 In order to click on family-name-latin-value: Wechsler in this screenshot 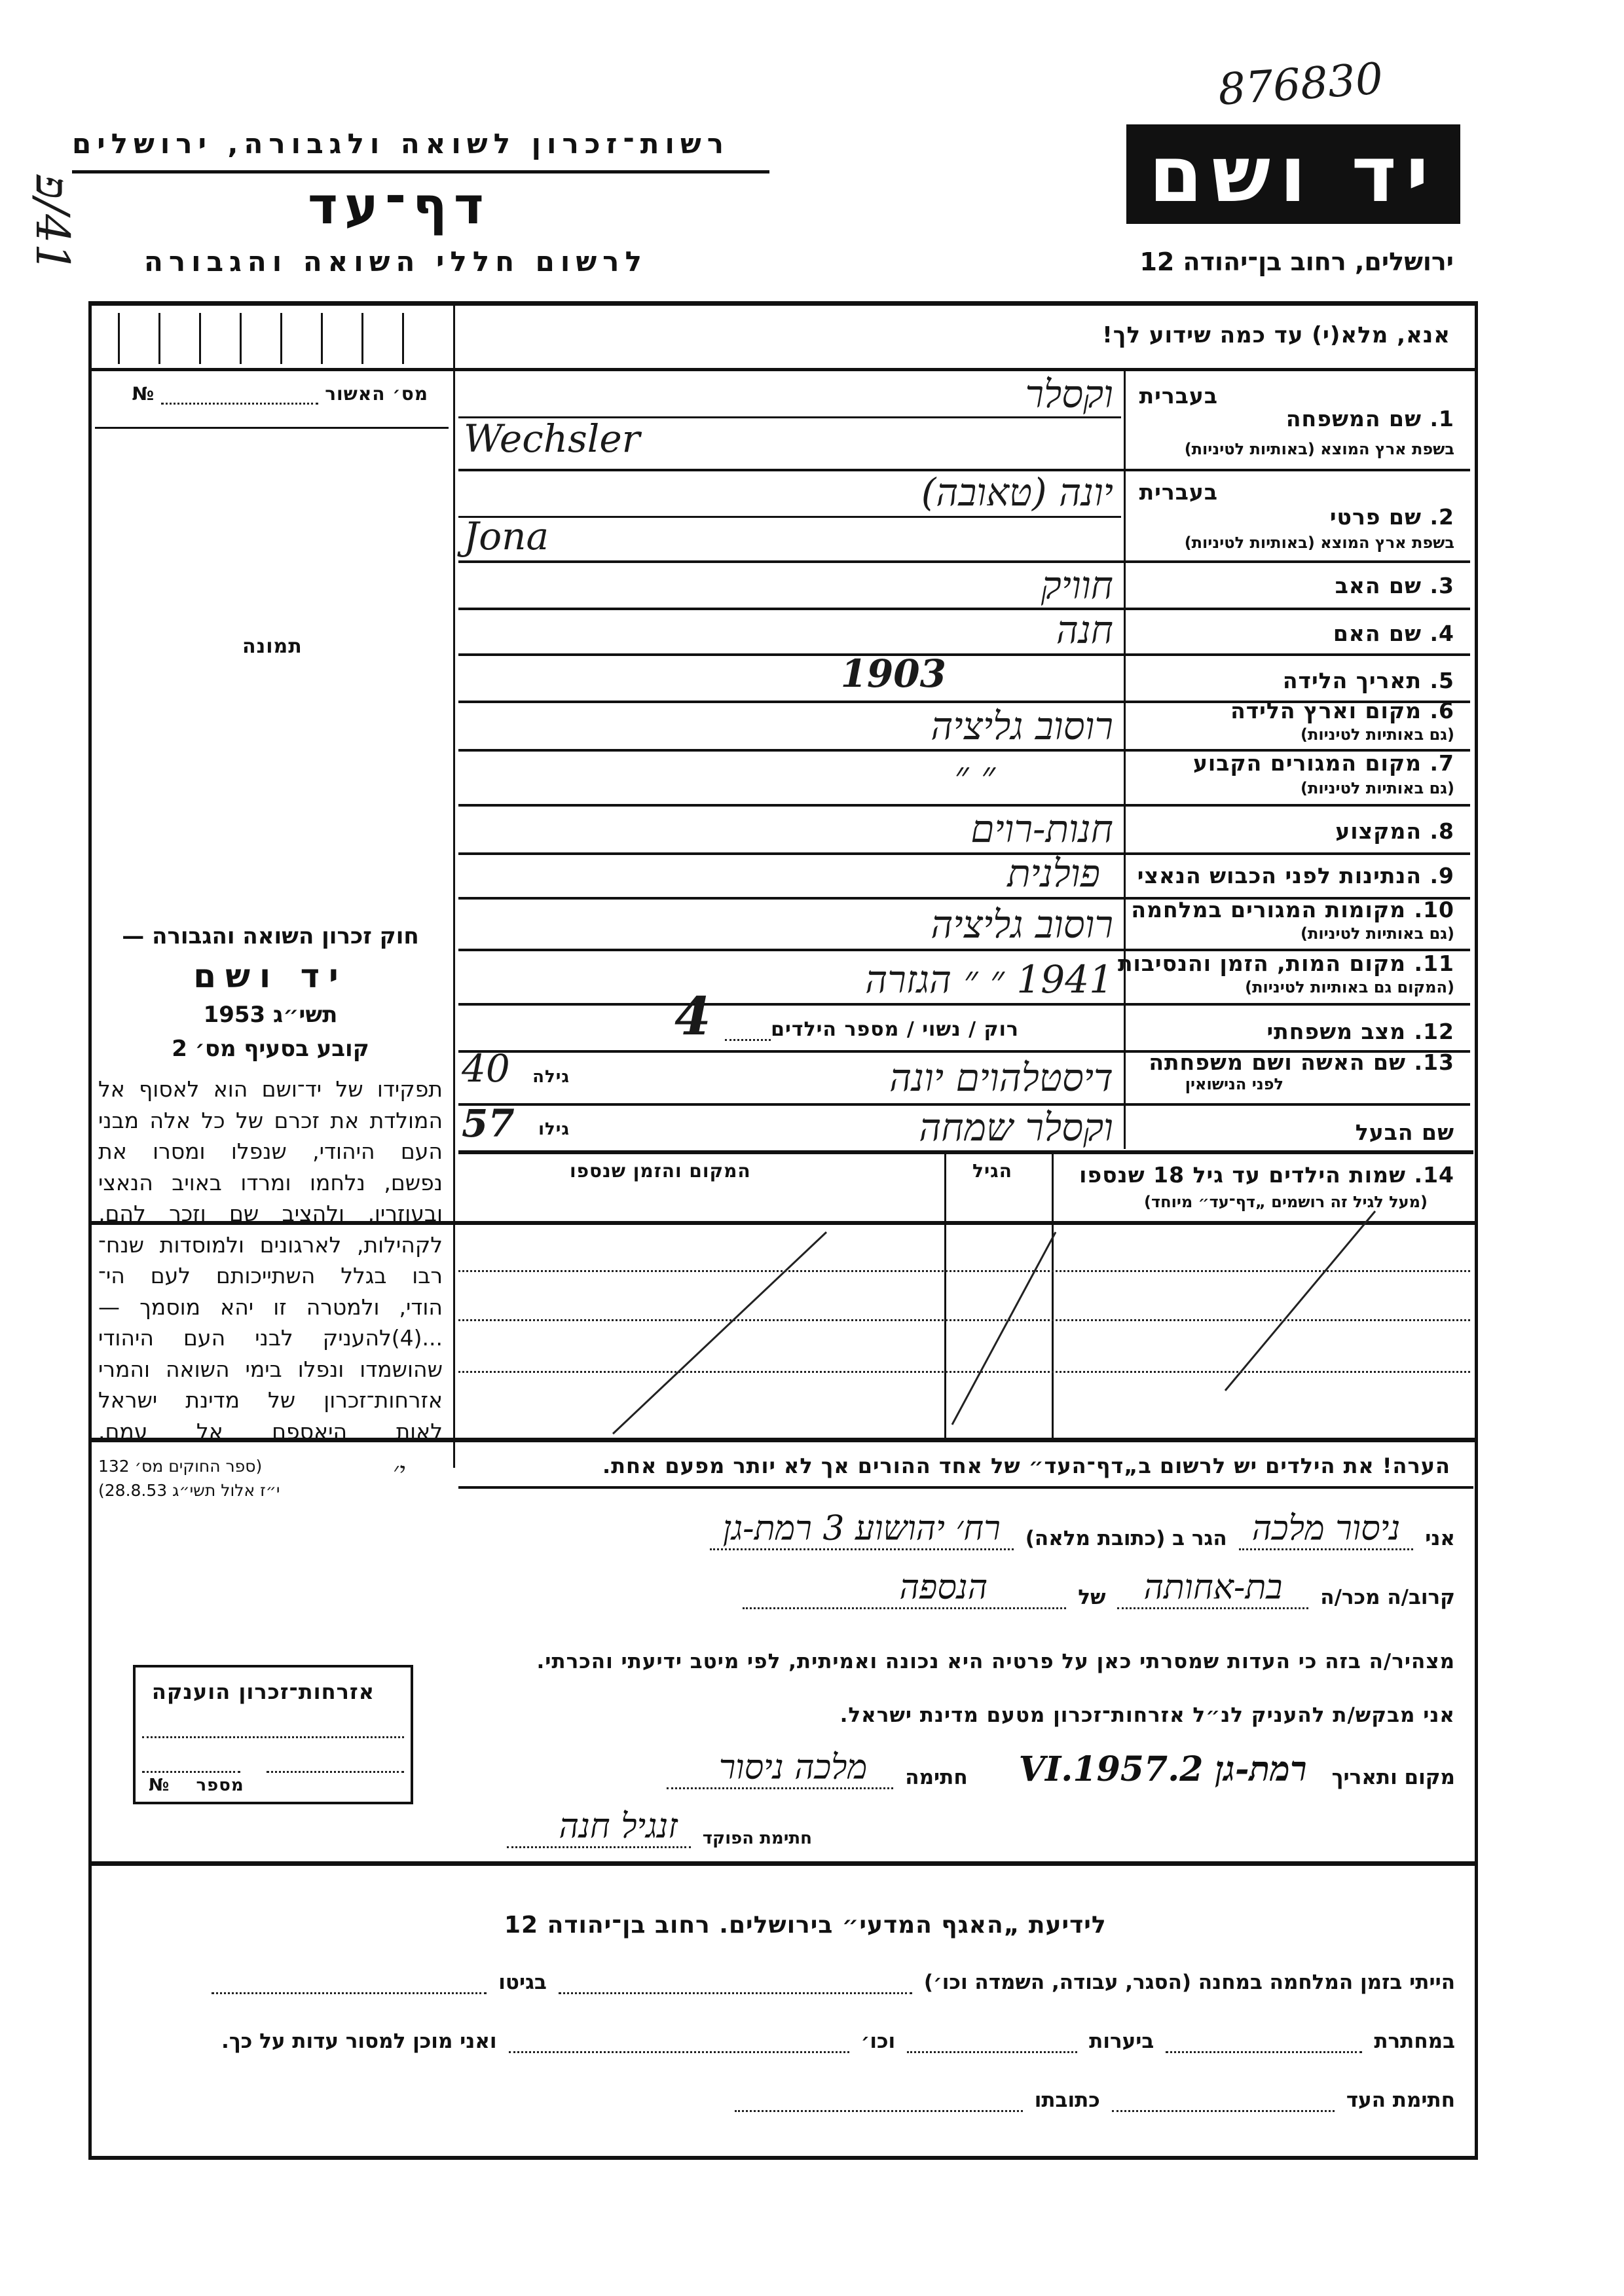, I will do `click(552, 438)`.